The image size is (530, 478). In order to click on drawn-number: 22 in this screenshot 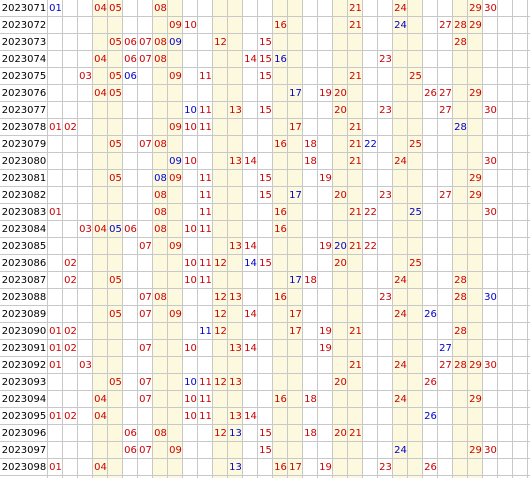, I will do `click(370, 144)`.